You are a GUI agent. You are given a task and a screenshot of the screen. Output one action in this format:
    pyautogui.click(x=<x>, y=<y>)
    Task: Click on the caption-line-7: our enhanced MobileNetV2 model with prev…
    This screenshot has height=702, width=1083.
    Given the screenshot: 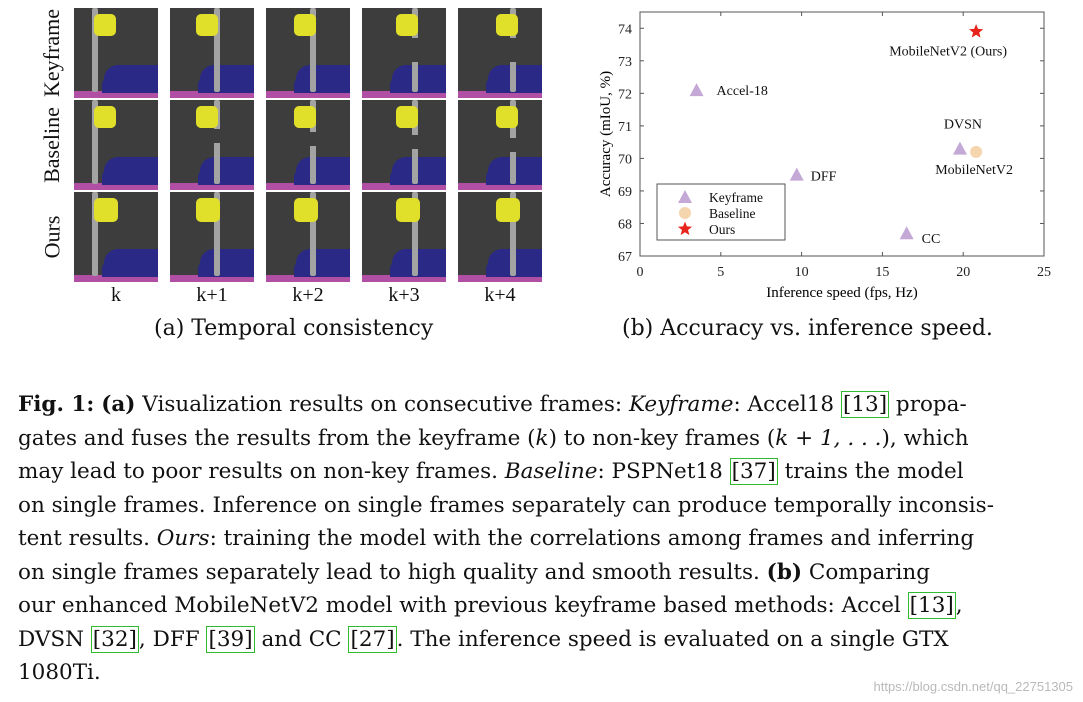 What is the action you would take?
    pyautogui.click(x=490, y=605)
    